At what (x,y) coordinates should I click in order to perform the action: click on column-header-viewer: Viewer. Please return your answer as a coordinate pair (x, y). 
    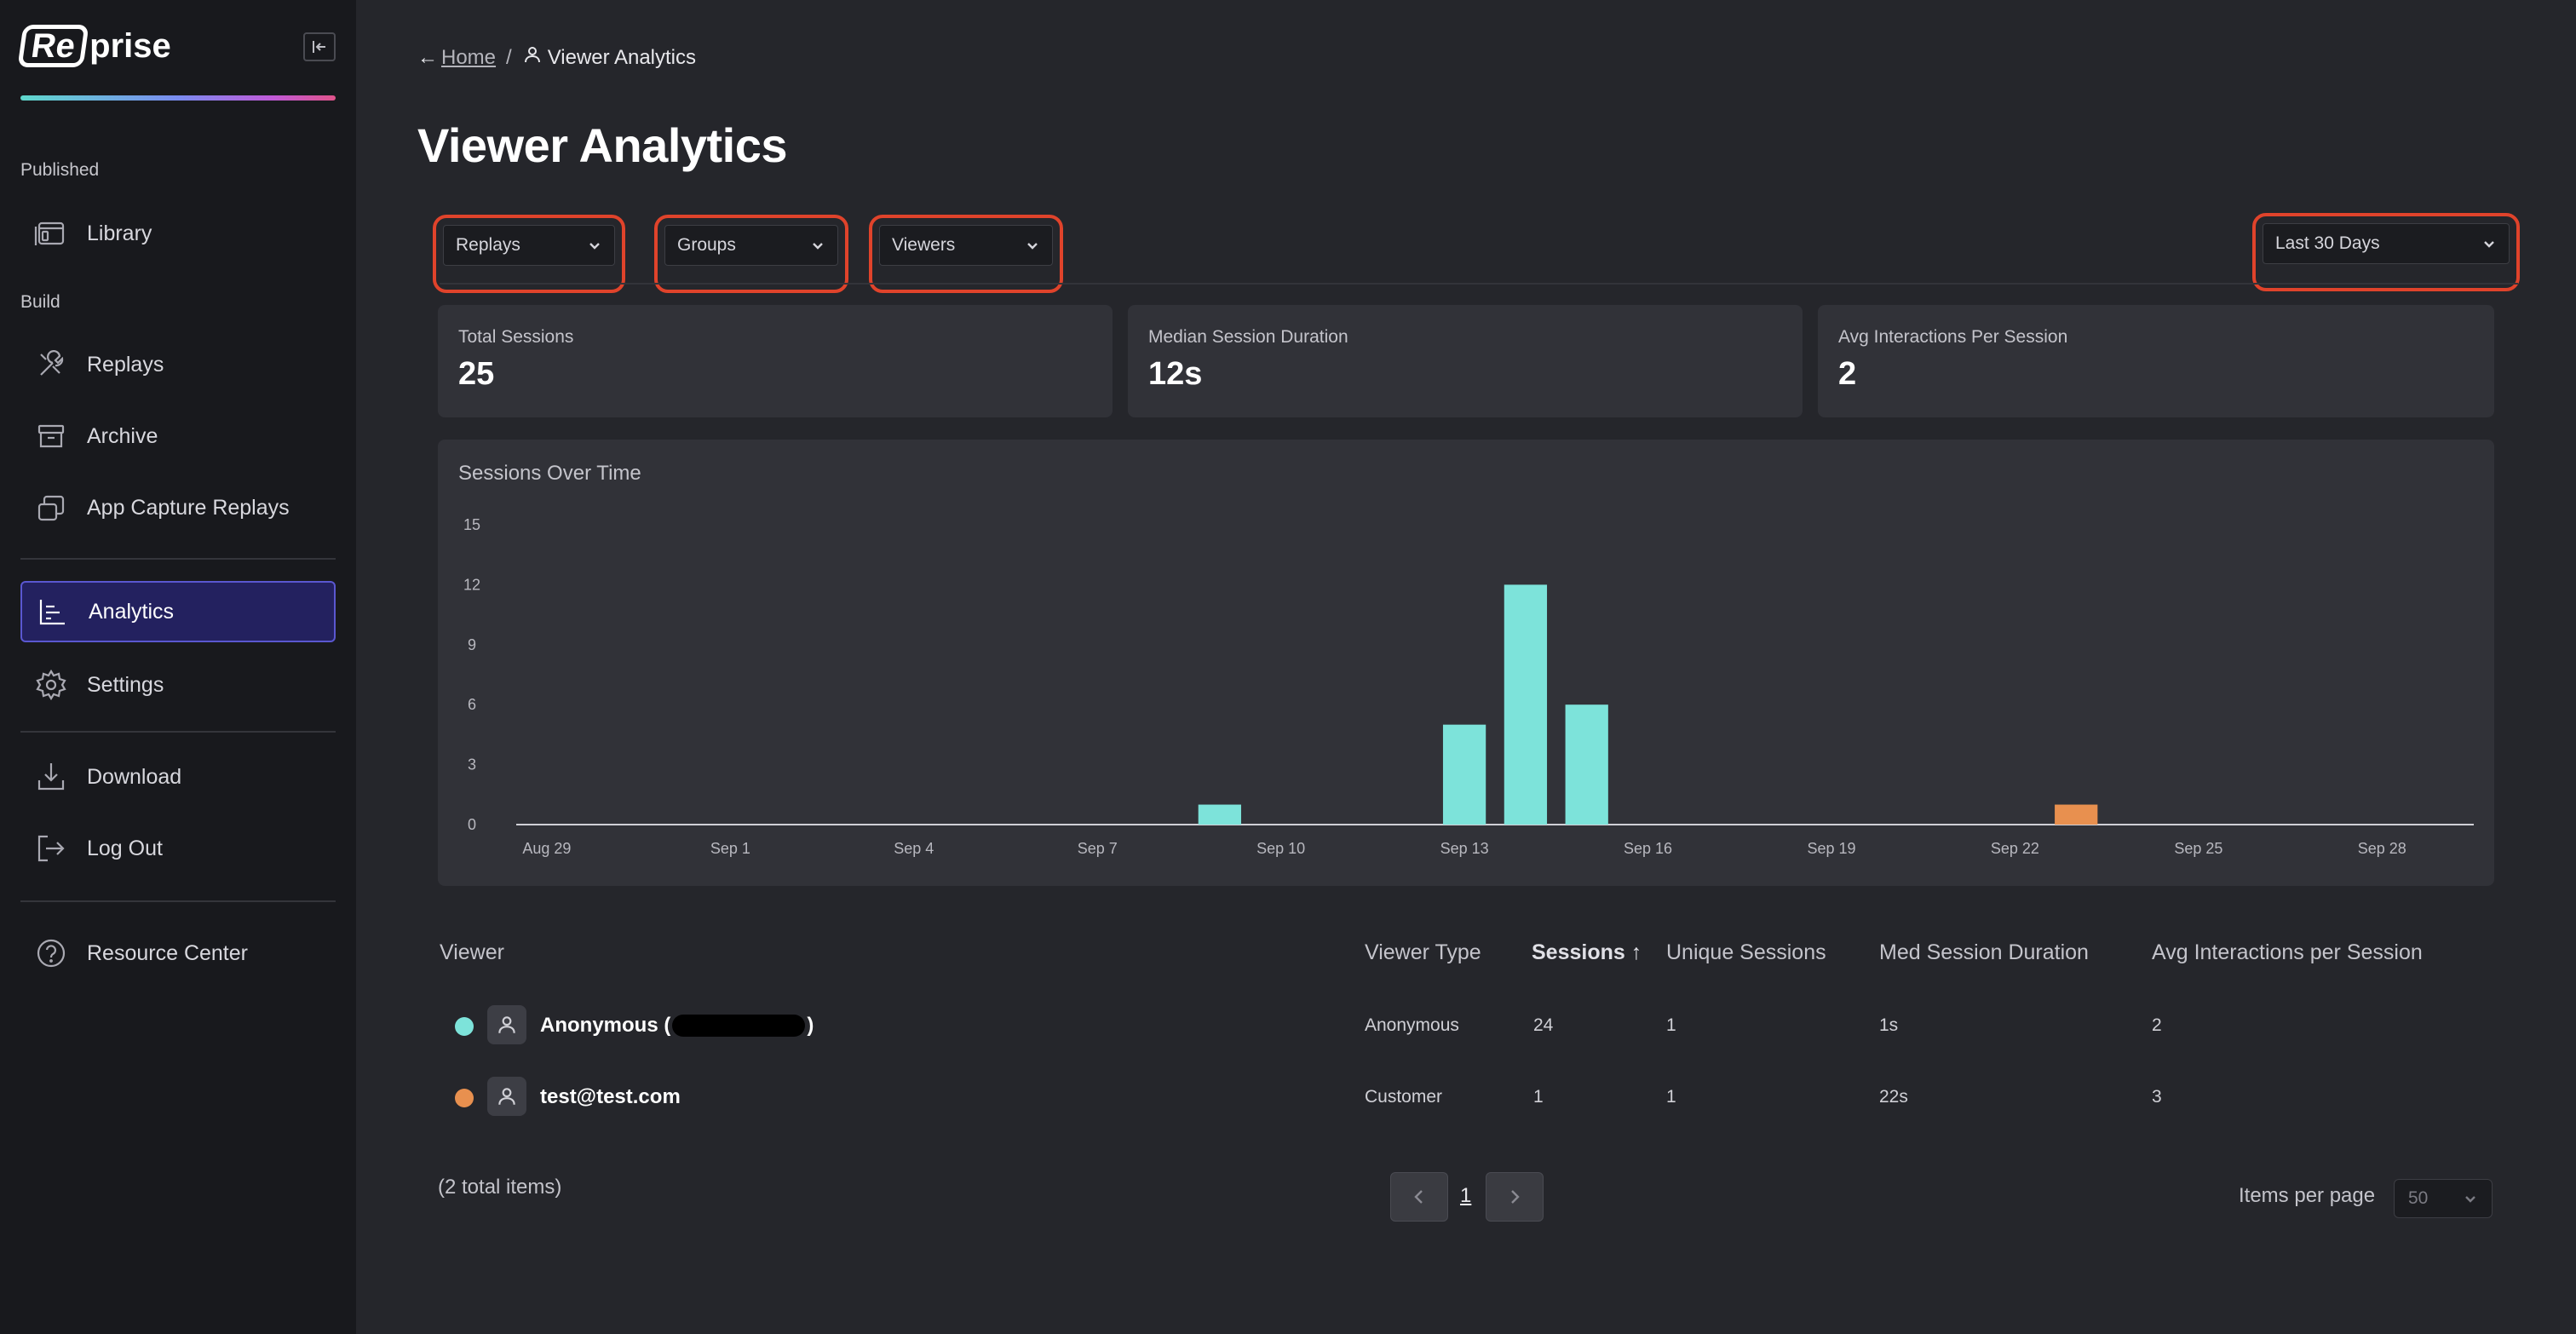
    Looking at the image, I should click on (472, 952).